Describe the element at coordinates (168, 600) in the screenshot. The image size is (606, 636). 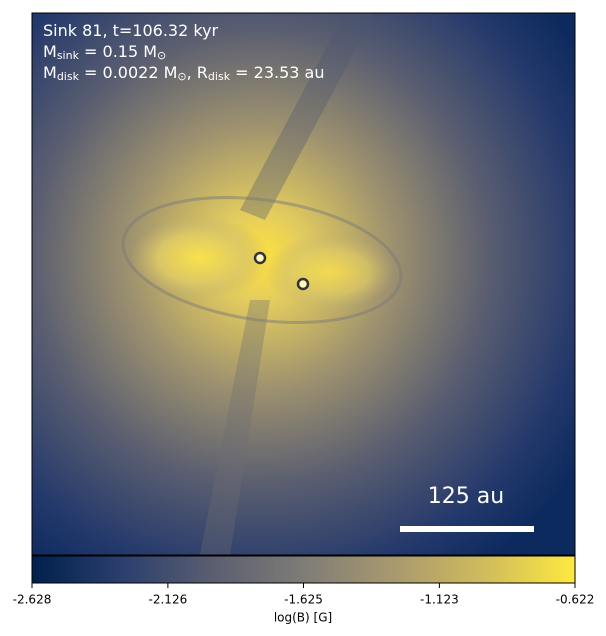
I see `tick-label: -2.126` at that location.